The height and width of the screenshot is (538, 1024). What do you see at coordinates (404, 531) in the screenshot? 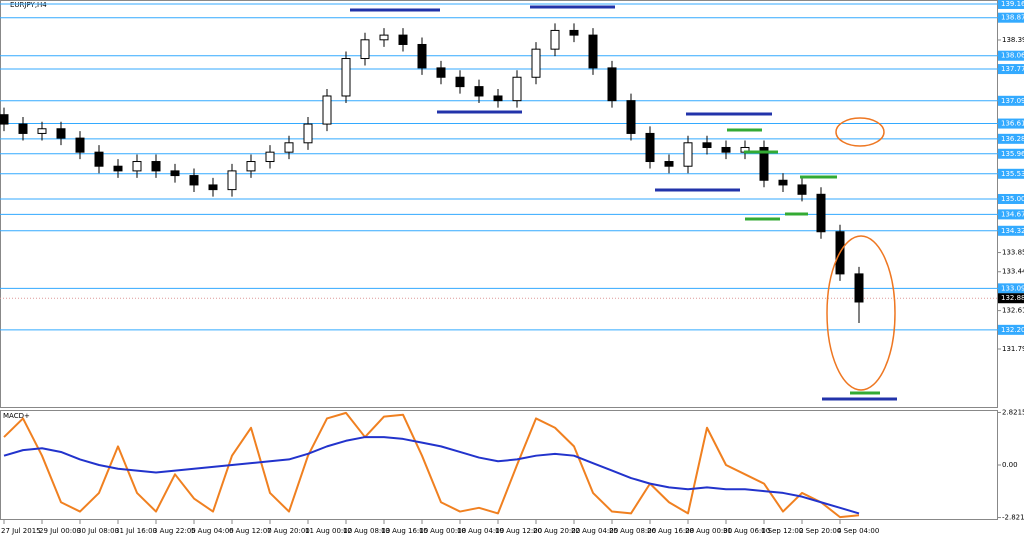
I see `x-tick-label: 13 Aug 16:00` at bounding box center [404, 531].